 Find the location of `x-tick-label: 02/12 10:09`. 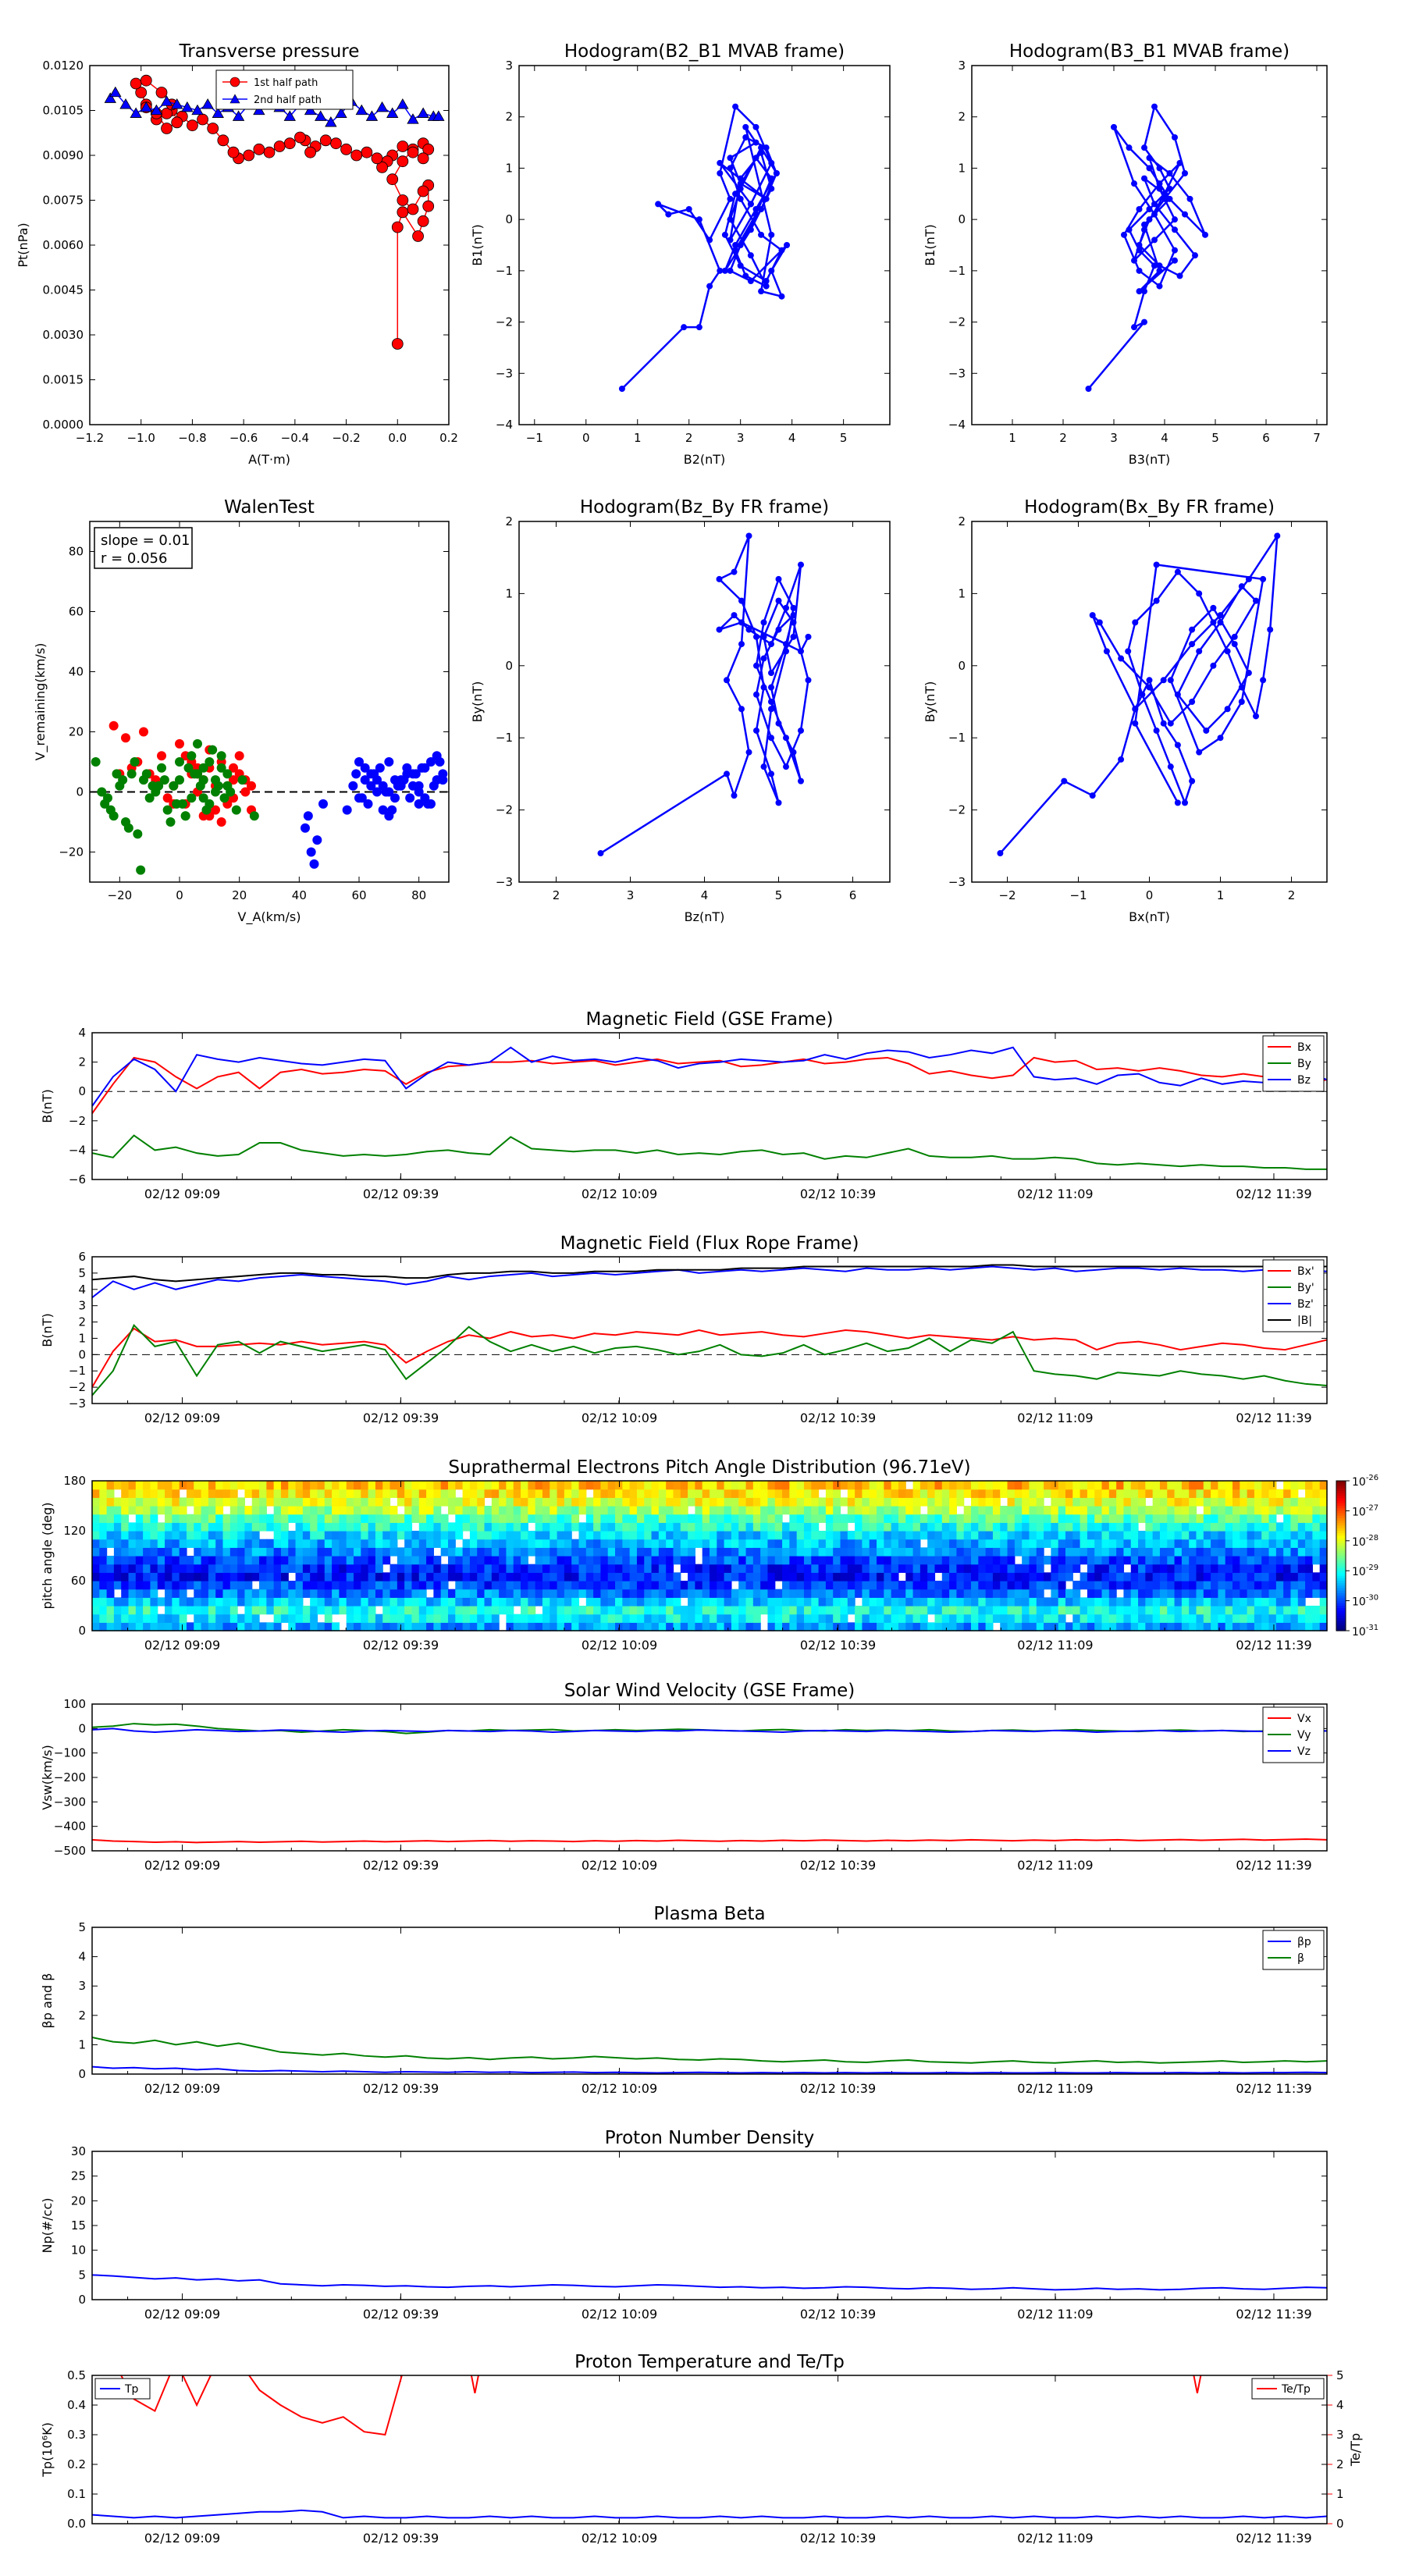

x-tick-label: 02/12 10:09 is located at coordinates (619, 2088).